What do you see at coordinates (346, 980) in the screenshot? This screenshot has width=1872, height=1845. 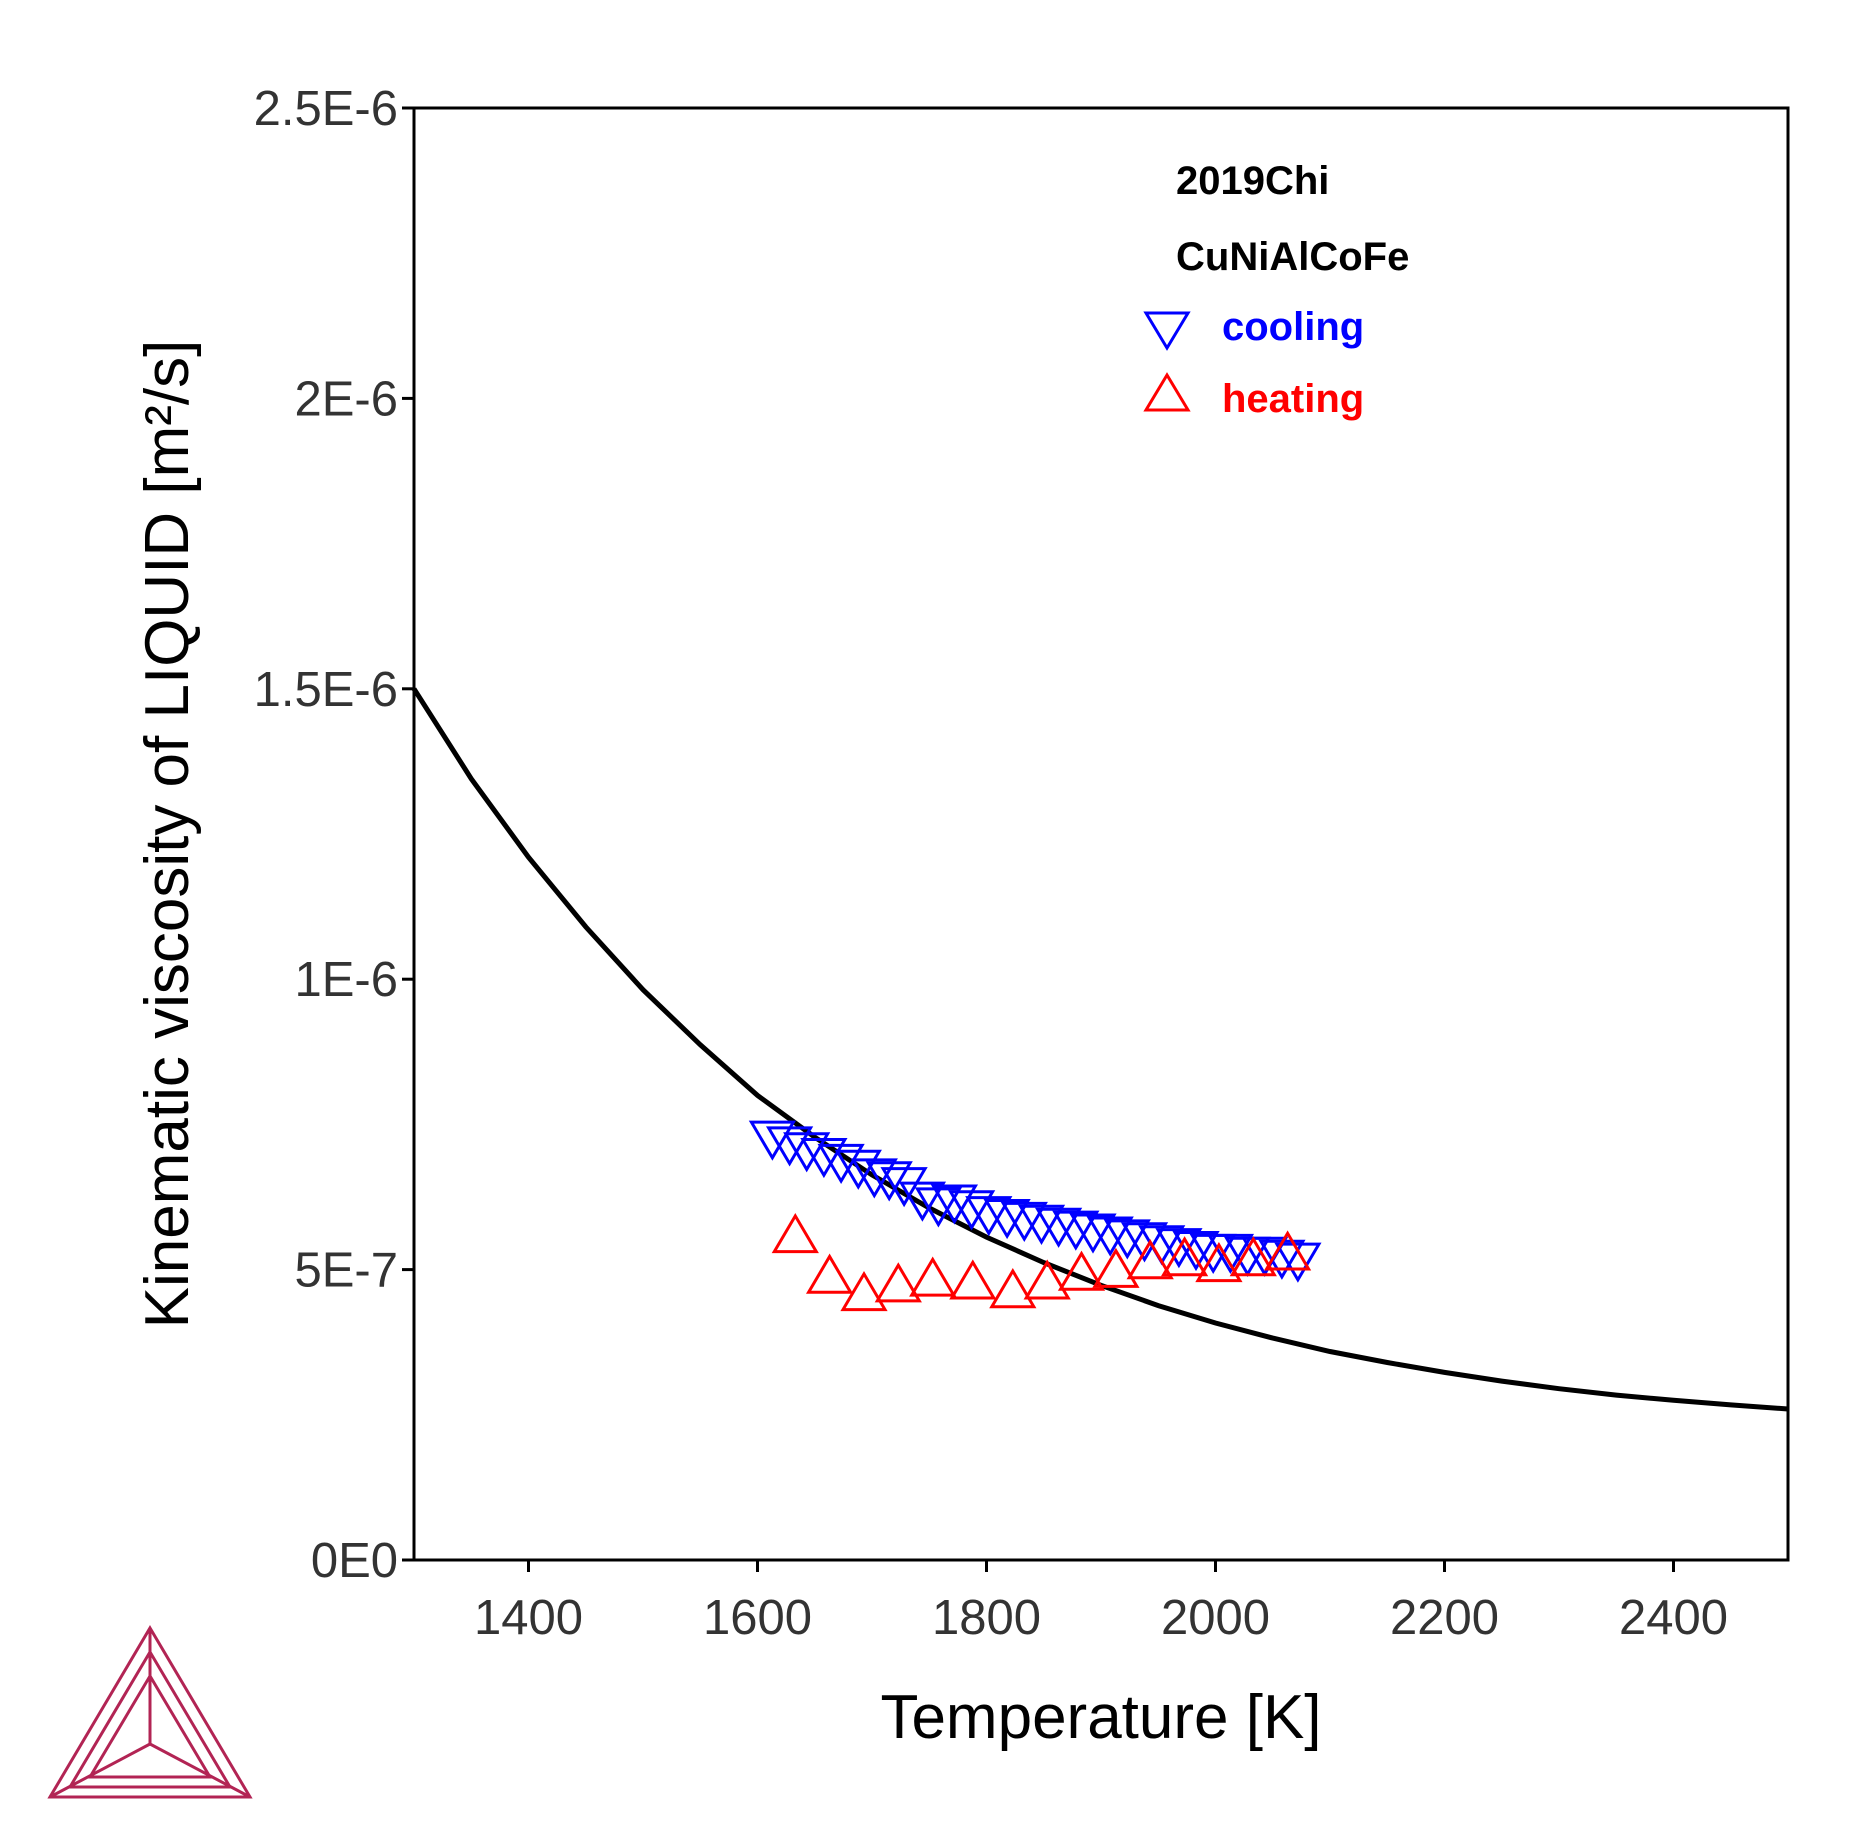 I see `y-tick-label: 1E-6` at bounding box center [346, 980].